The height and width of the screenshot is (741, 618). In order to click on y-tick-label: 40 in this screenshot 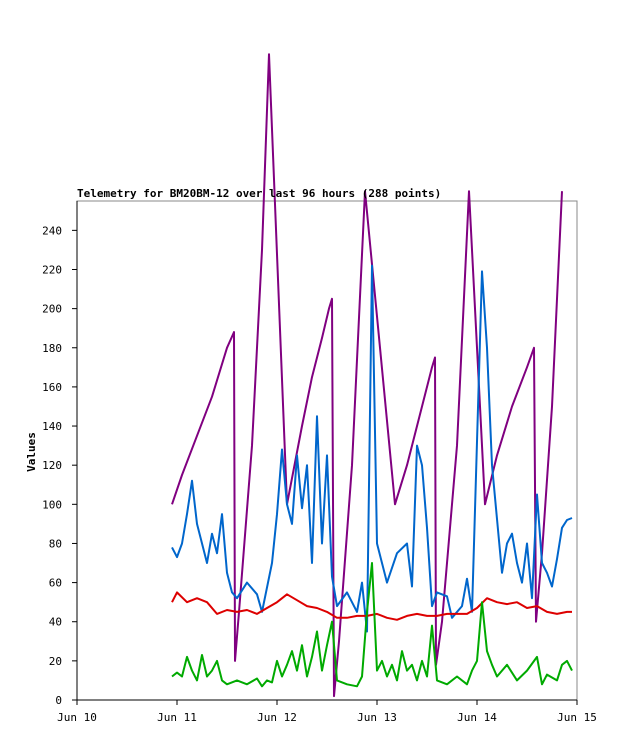, I will do `click(55, 622)`.